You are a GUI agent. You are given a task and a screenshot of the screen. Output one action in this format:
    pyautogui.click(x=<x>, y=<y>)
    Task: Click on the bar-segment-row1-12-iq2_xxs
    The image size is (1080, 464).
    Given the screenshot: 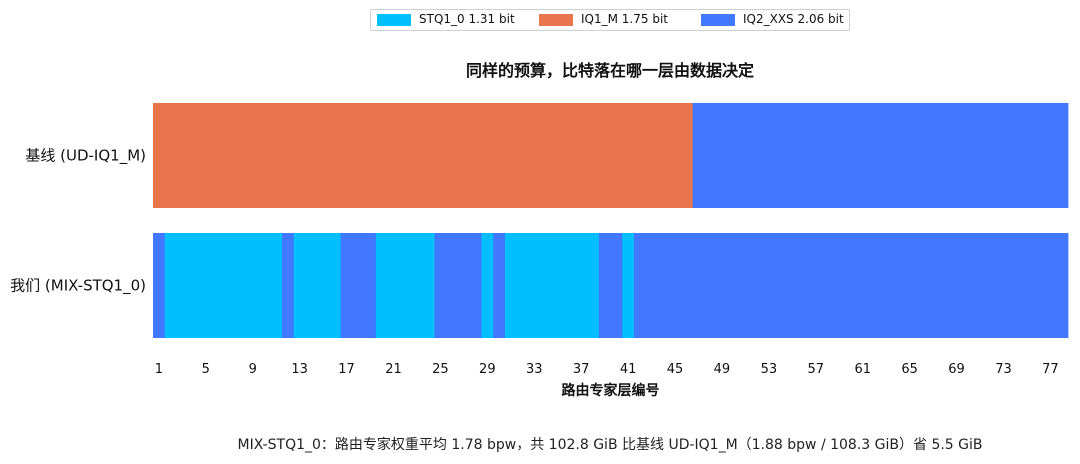 What is the action you would take?
    pyautogui.click(x=851, y=285)
    